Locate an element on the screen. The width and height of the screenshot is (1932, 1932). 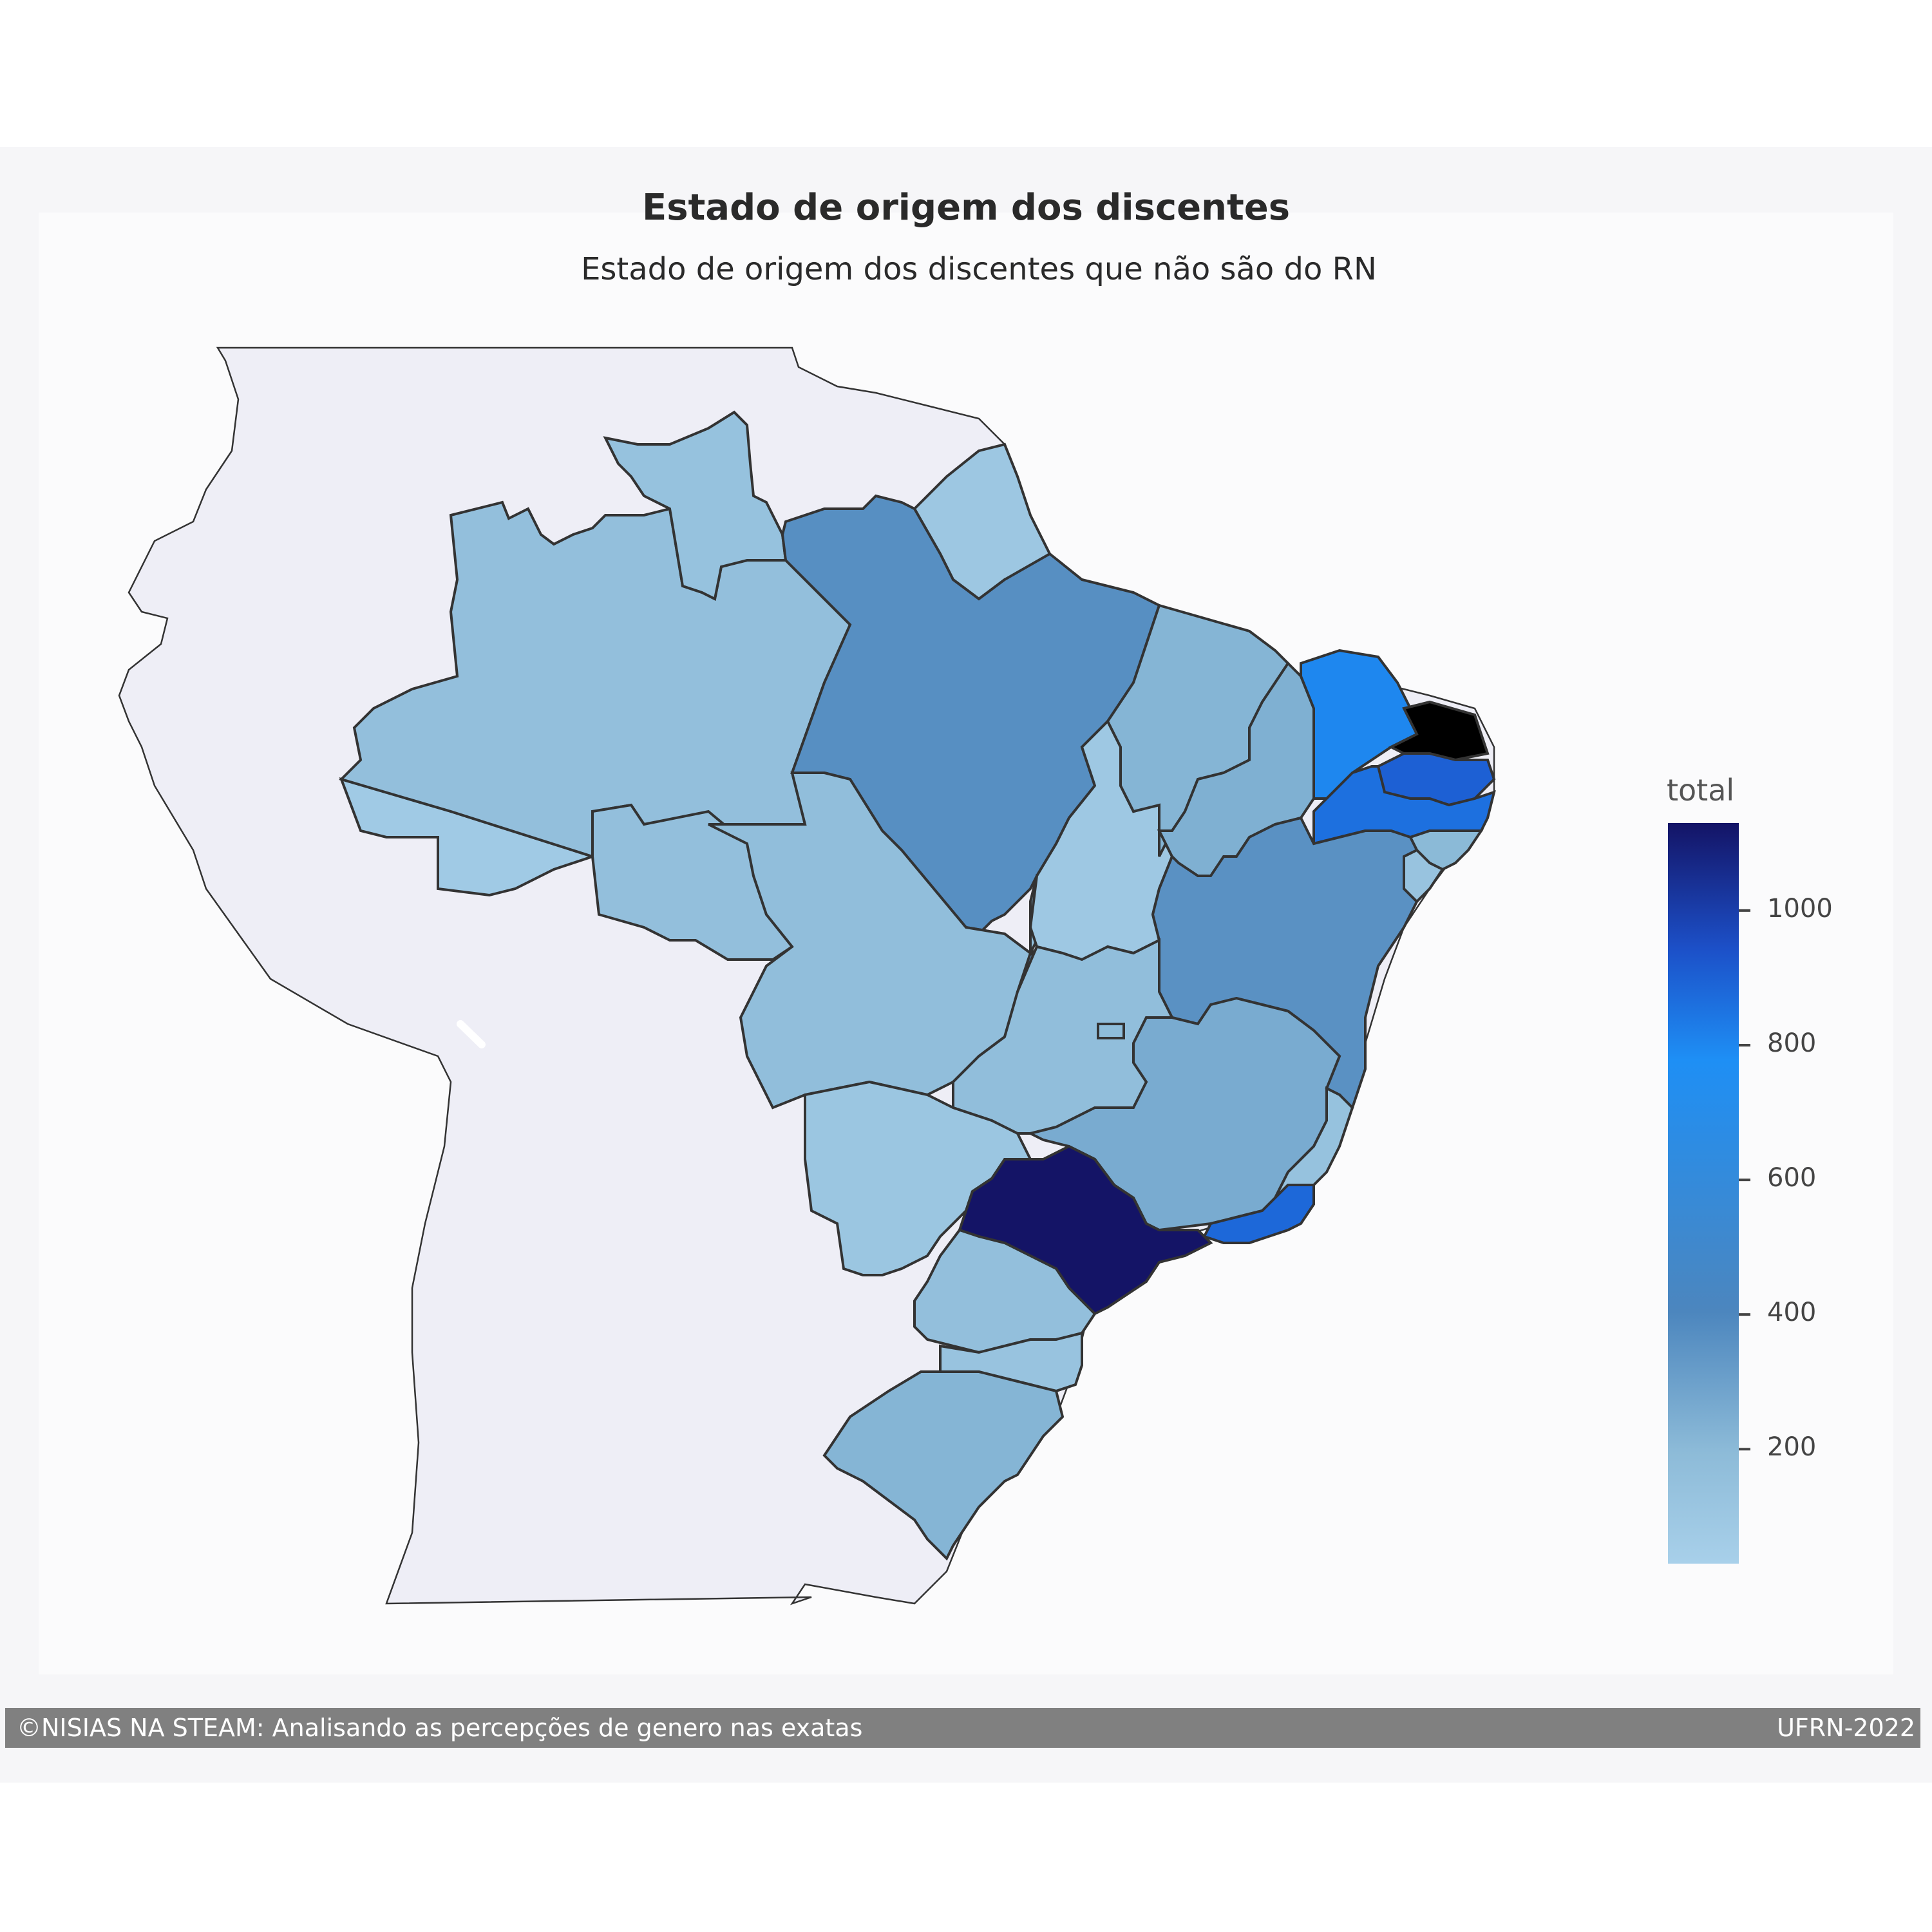
colorbar-tick-label: 600 is located at coordinates (1792, 1178).